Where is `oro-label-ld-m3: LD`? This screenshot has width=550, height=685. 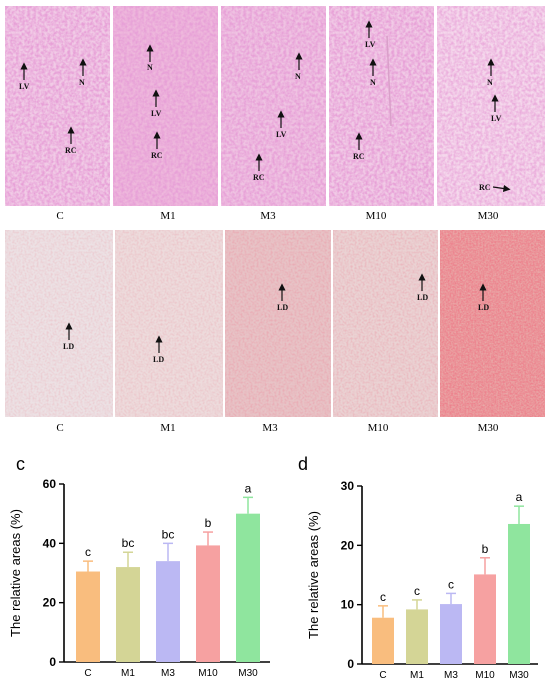 oro-label-ld-m3: LD is located at coordinates (283, 307).